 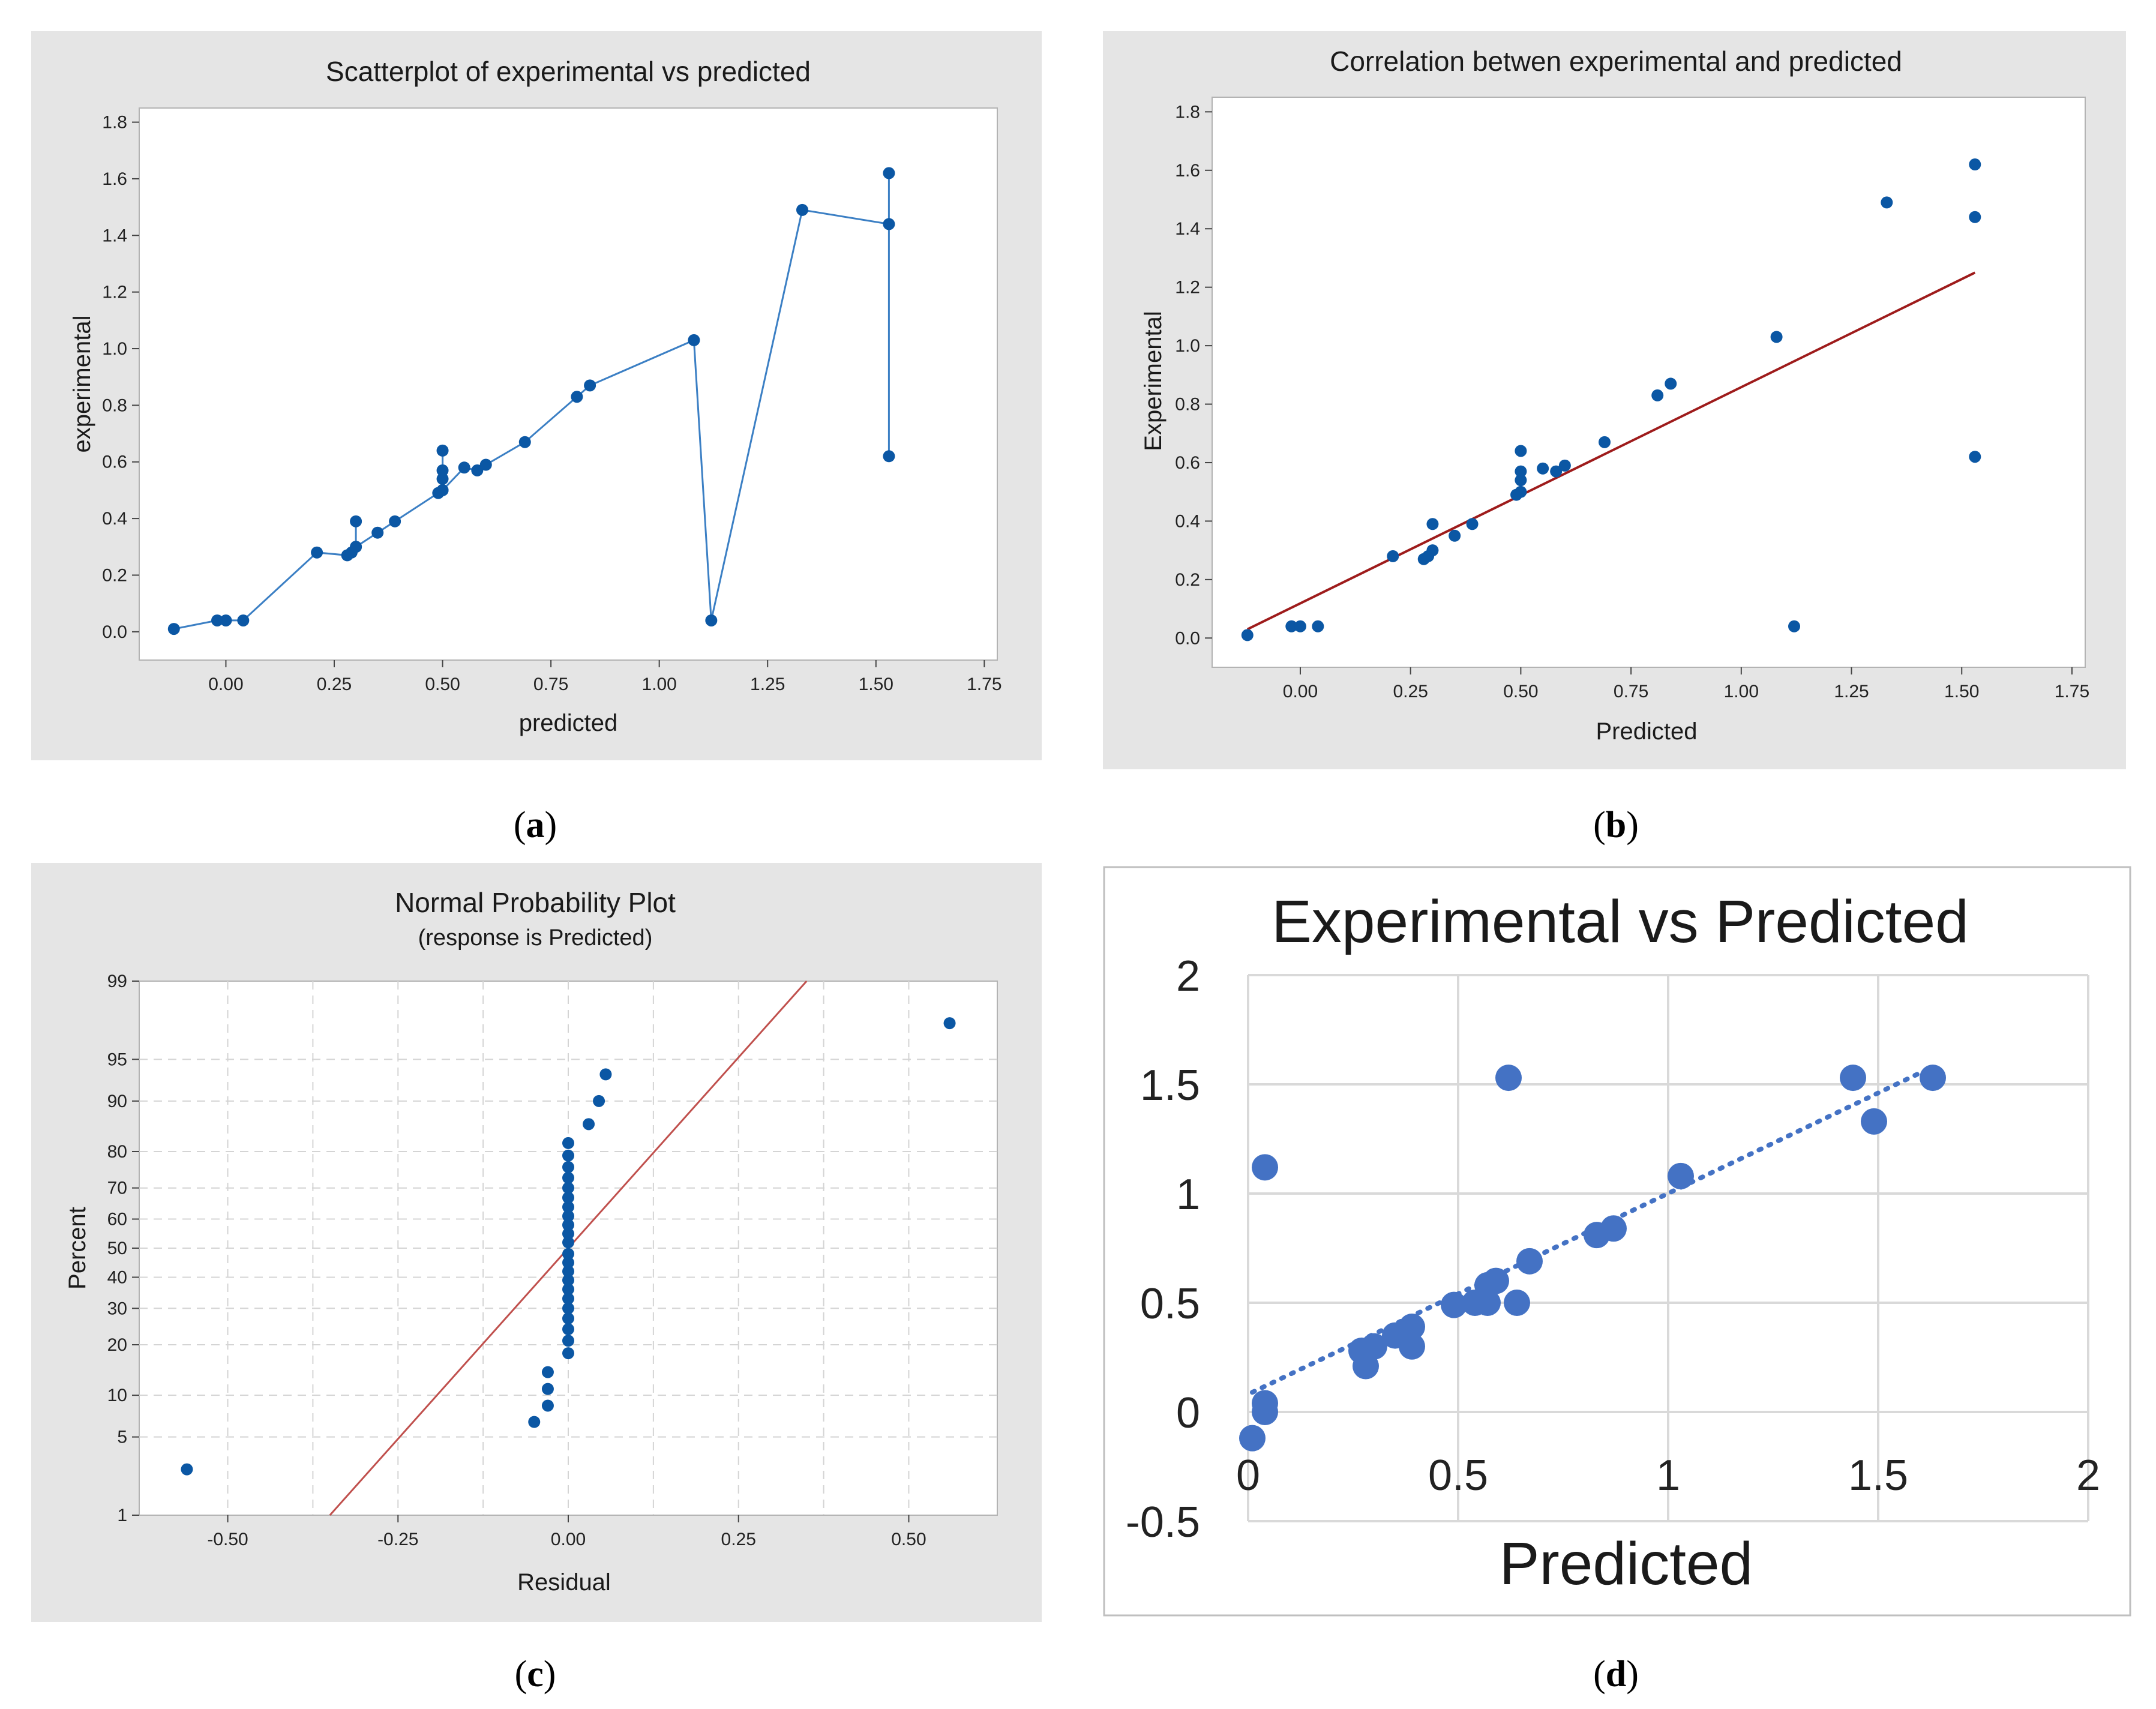 I want to click on caption-a: (a), so click(x=535, y=825).